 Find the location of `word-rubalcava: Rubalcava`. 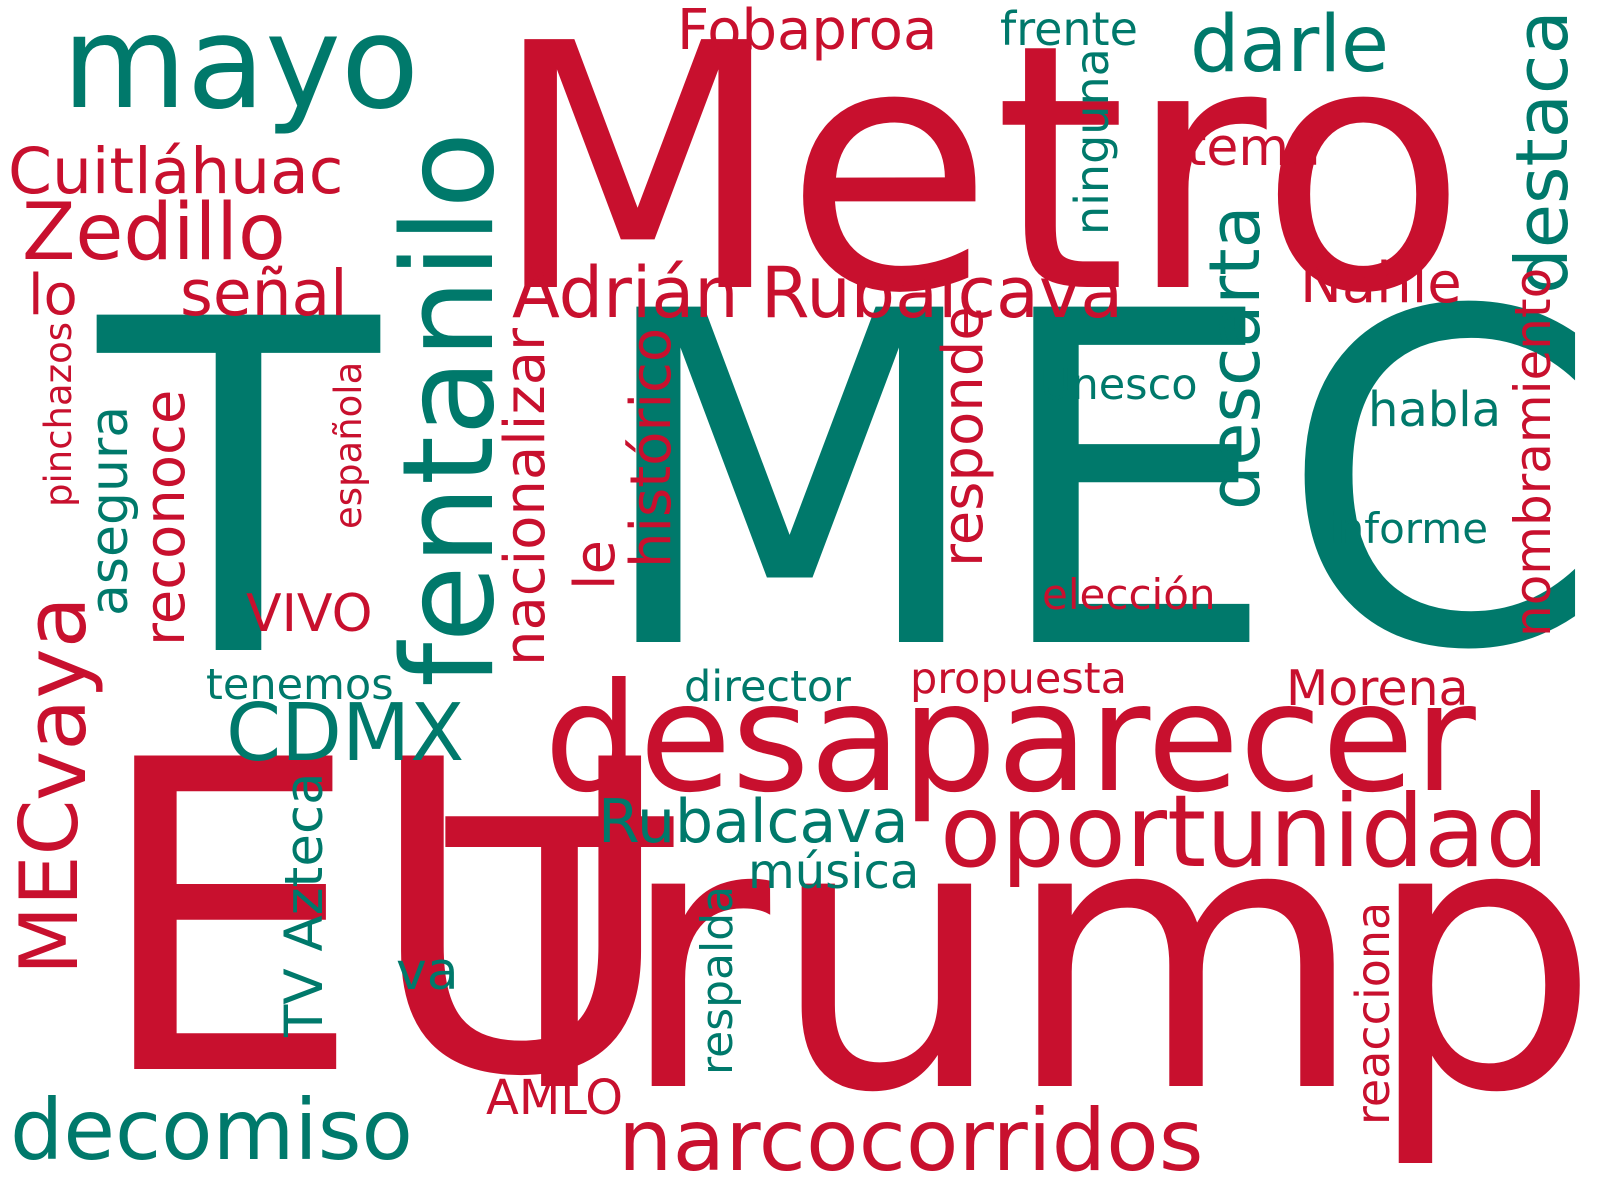

word-rubalcava: Rubalcava is located at coordinates (753, 822).